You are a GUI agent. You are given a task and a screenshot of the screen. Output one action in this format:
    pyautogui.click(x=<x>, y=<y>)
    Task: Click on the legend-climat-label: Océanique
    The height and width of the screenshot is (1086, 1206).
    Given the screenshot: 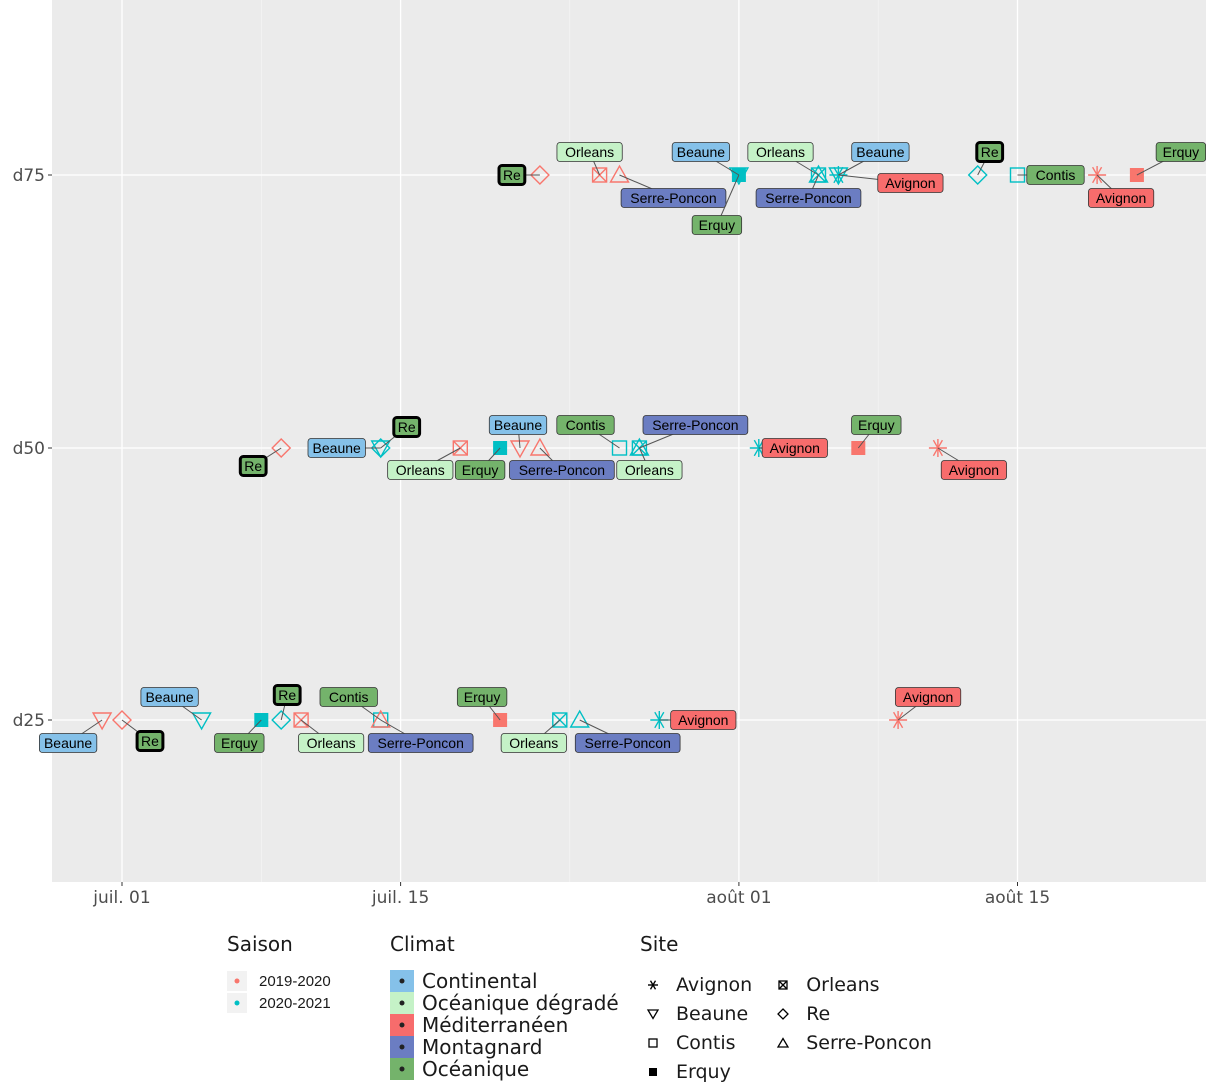 What is the action you would take?
    pyautogui.click(x=476, y=1069)
    